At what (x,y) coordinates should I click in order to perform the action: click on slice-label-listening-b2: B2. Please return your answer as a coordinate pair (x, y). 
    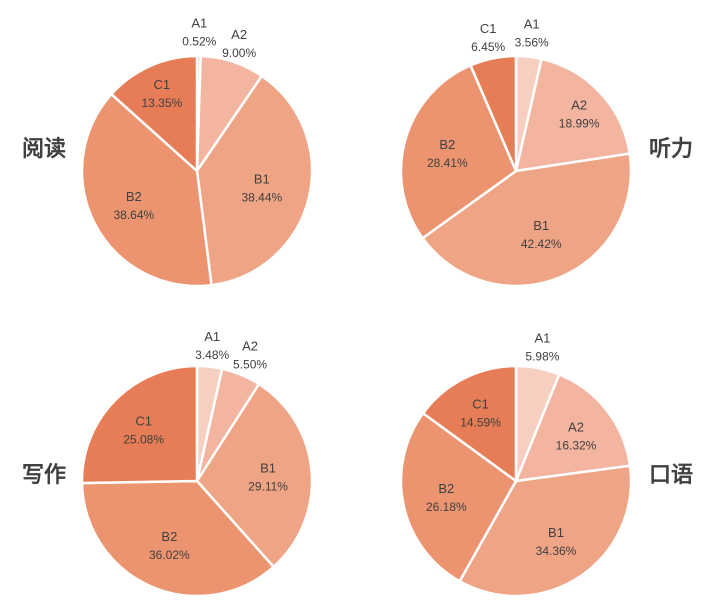
    Looking at the image, I should click on (447, 144).